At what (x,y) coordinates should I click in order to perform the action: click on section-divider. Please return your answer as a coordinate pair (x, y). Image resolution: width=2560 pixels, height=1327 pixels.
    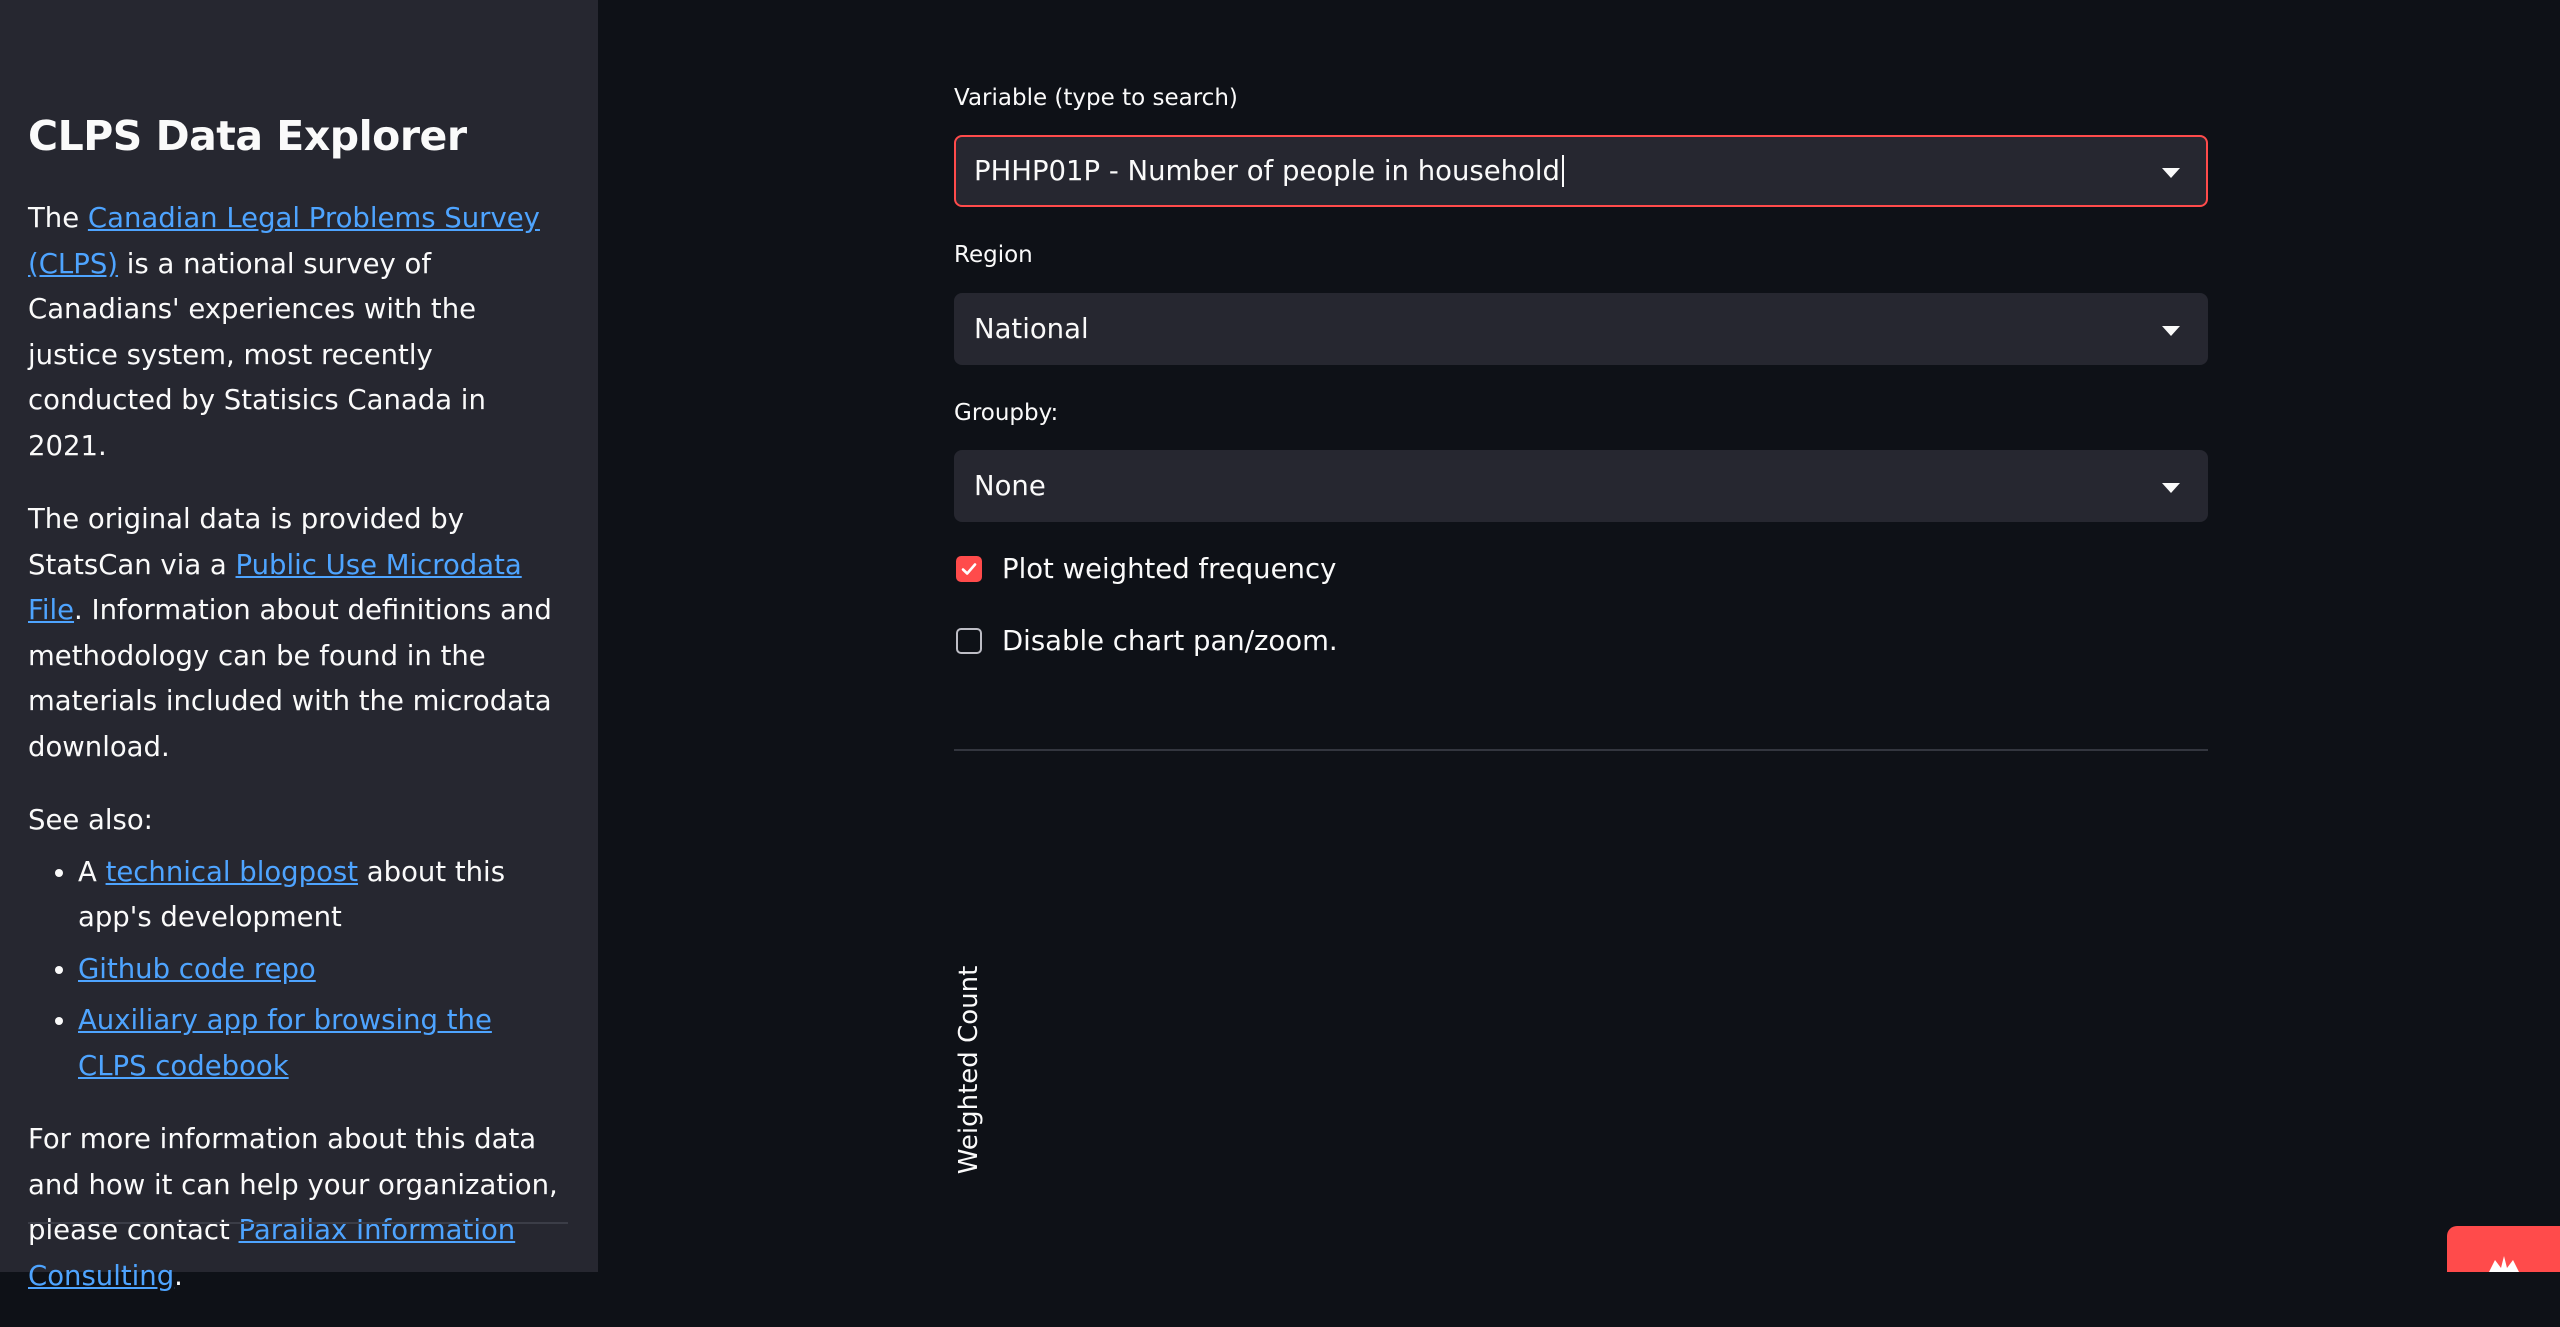
    Looking at the image, I should click on (1581, 750).